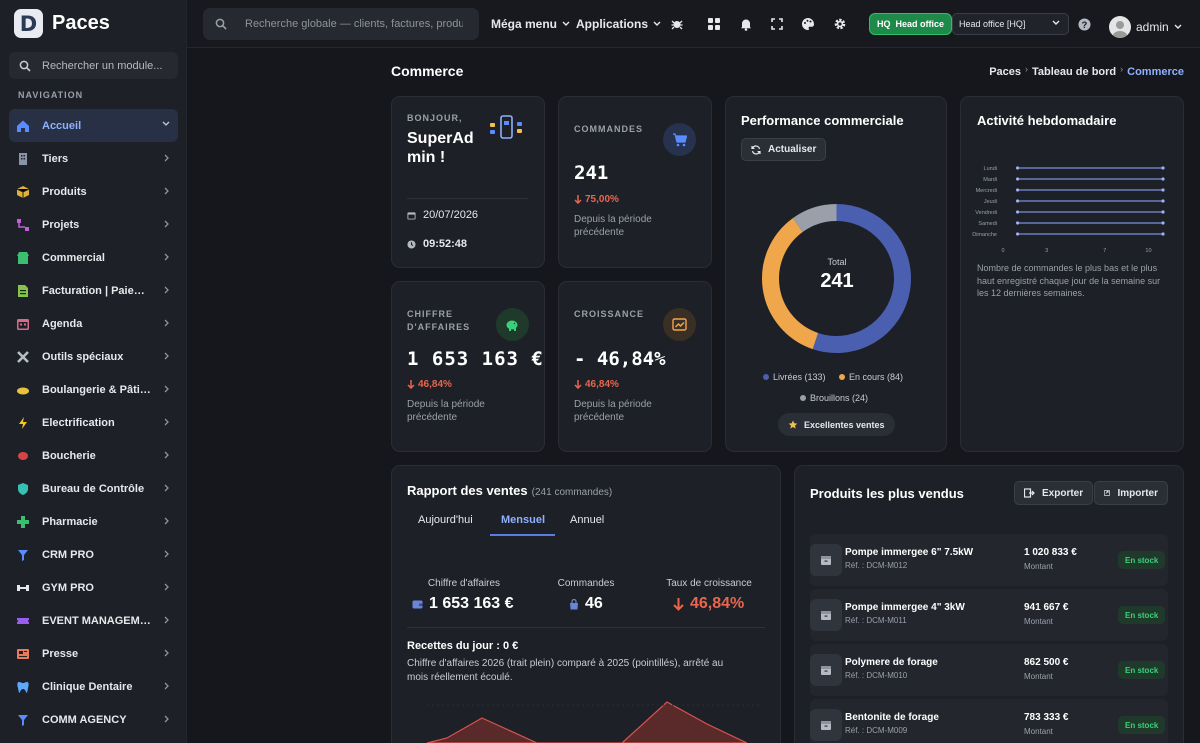 The image size is (1200, 743). Describe the element at coordinates (596, 199) in the screenshot. I see `orders-trend: 75,00%` at that location.